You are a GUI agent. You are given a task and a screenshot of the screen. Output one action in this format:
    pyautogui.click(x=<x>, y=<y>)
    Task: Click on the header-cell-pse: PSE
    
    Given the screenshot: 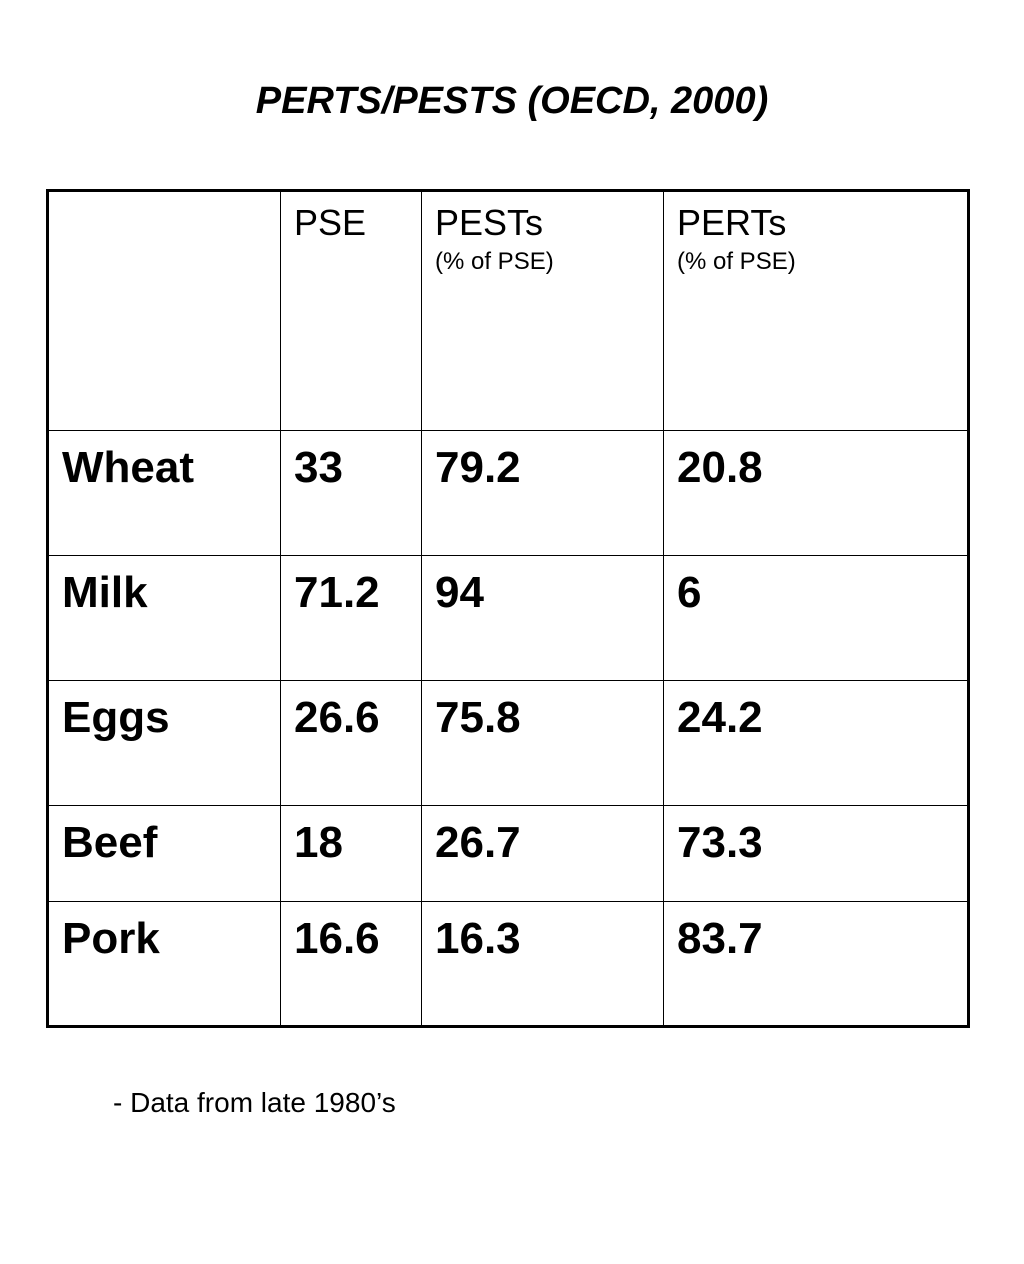 What is the action you would take?
    pyautogui.click(x=351, y=310)
    